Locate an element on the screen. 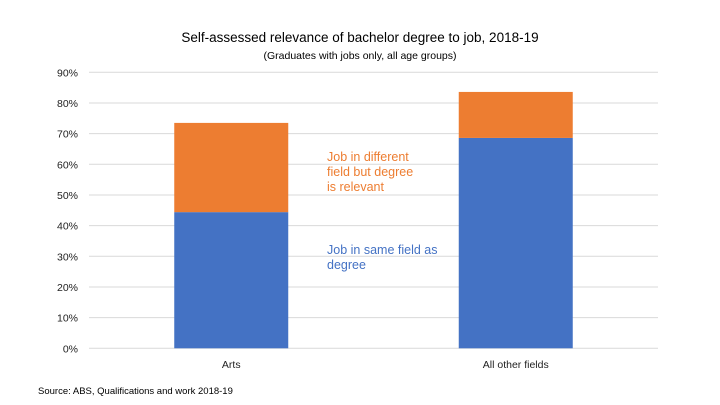 This screenshot has width=720, height=405. y-tick-label: 30% is located at coordinates (67, 257).